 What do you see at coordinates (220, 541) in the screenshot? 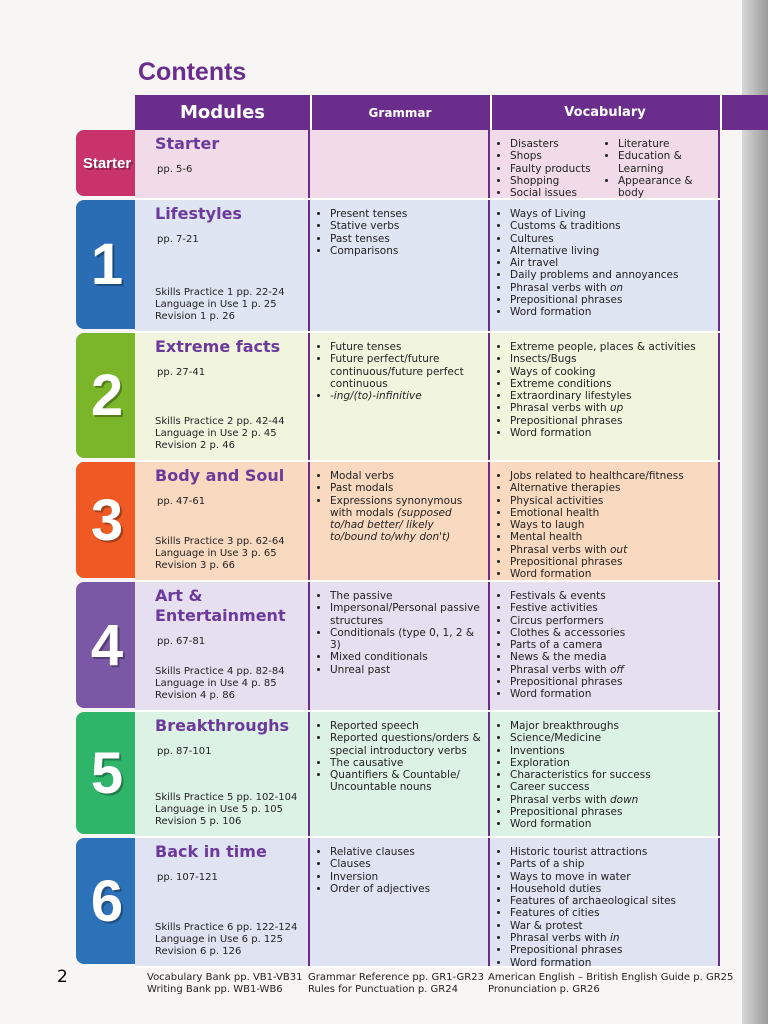
I see `skills-line: Skills Practice 3 pp. 62-64` at bounding box center [220, 541].